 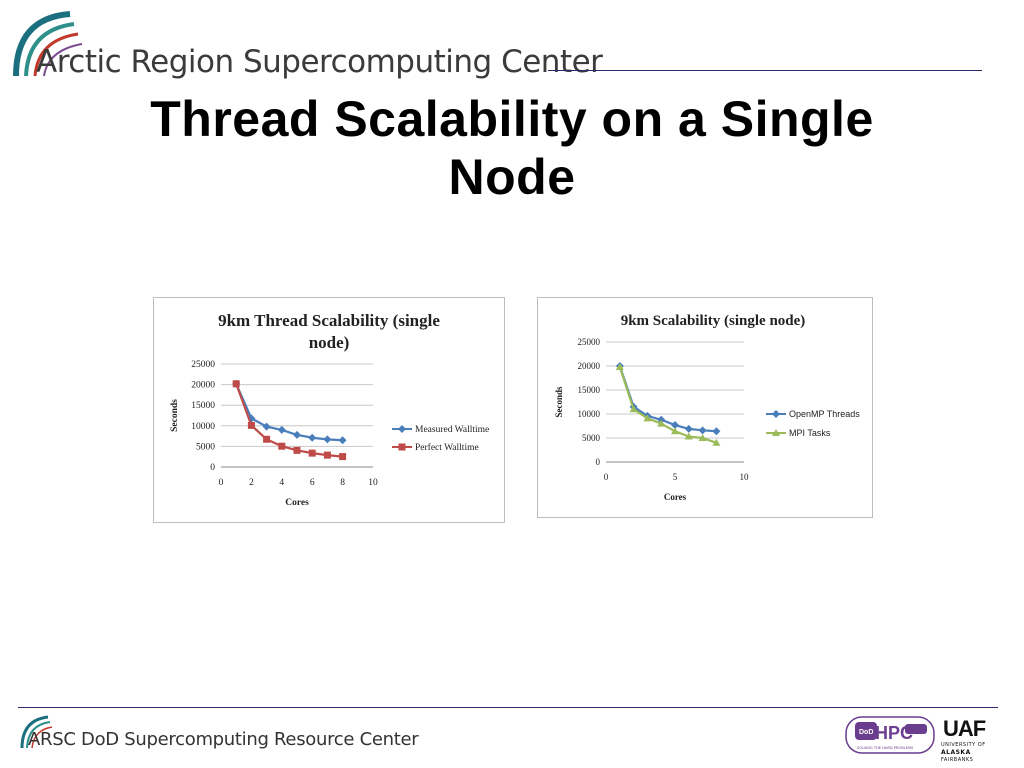 What do you see at coordinates (203, 427) in the screenshot?
I see `chart1-y-tick-label: 10000` at bounding box center [203, 427].